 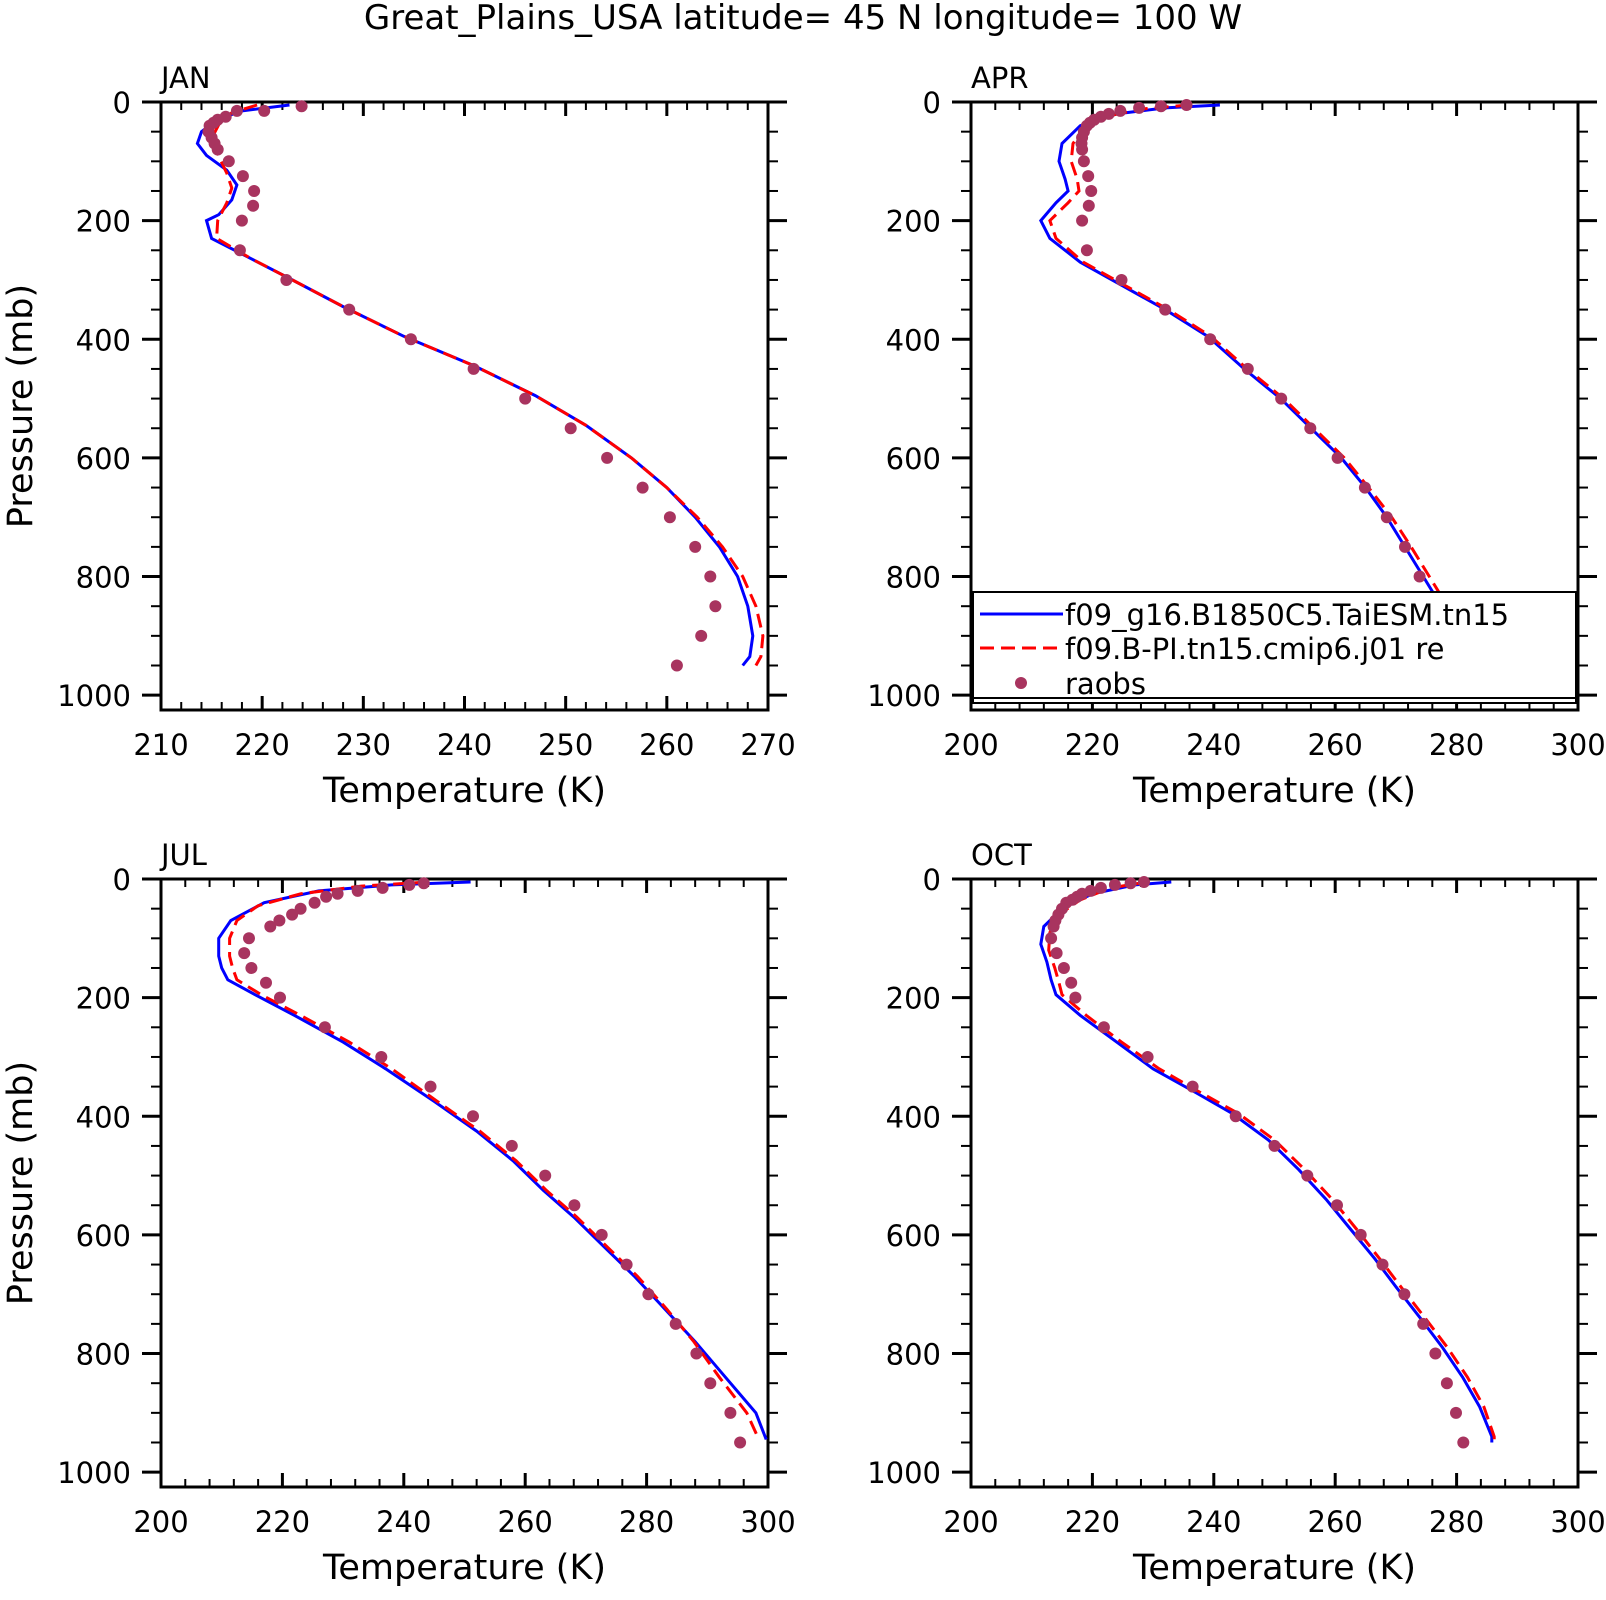 I want to click on y-tick-label: 400, so click(x=913, y=1117).